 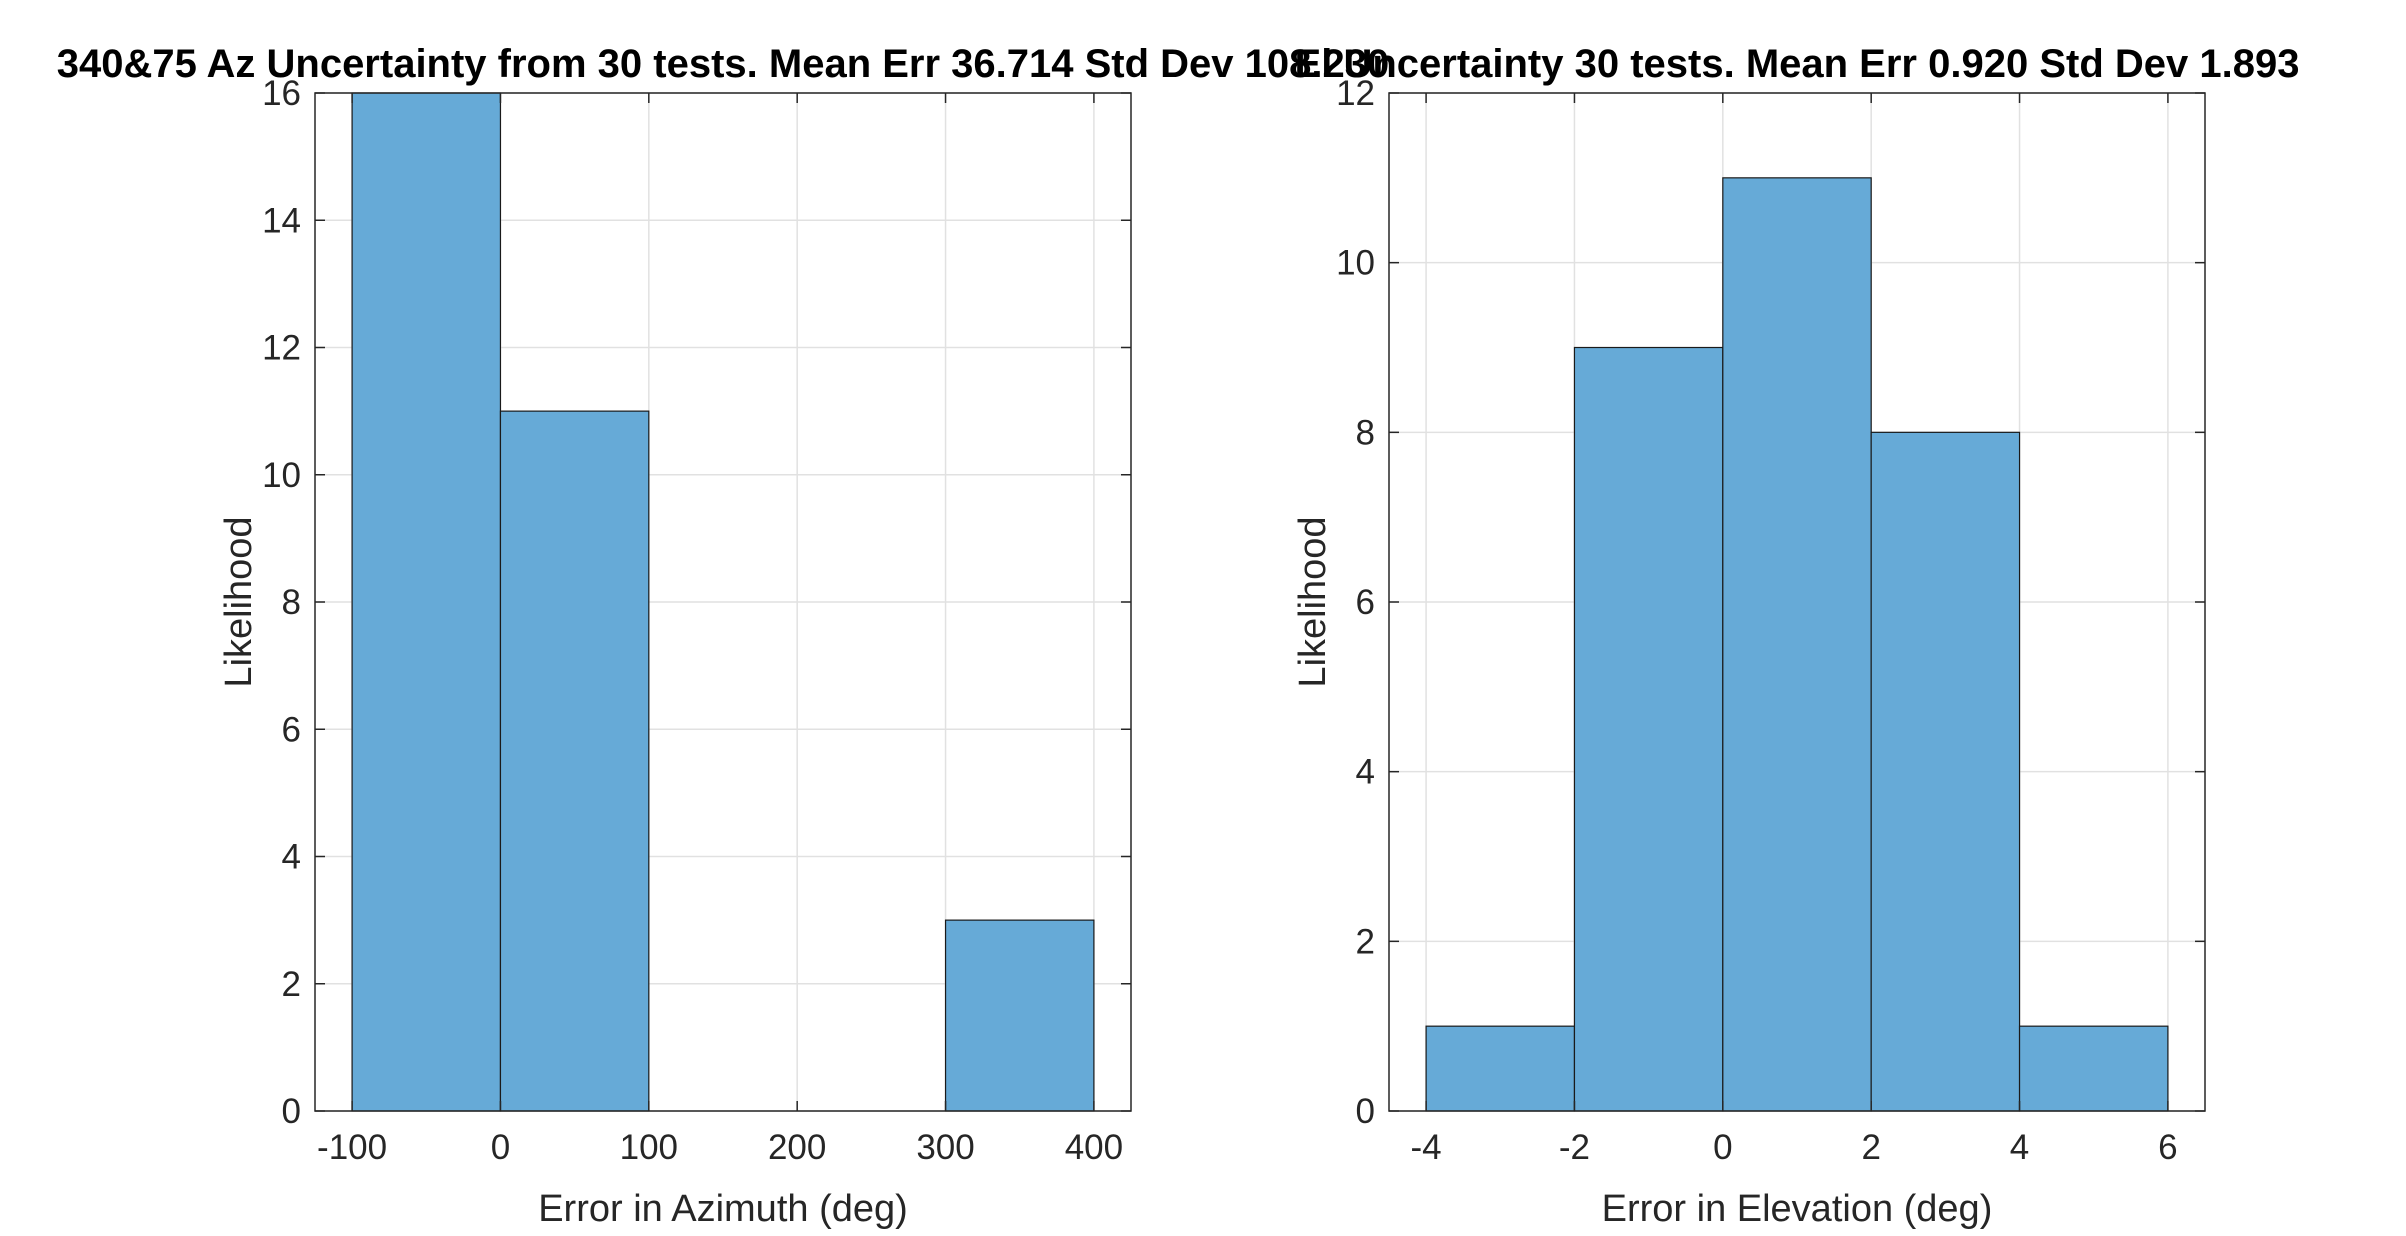 I want to click on elevation-y-tick-label: 12, so click(x=1355, y=93).